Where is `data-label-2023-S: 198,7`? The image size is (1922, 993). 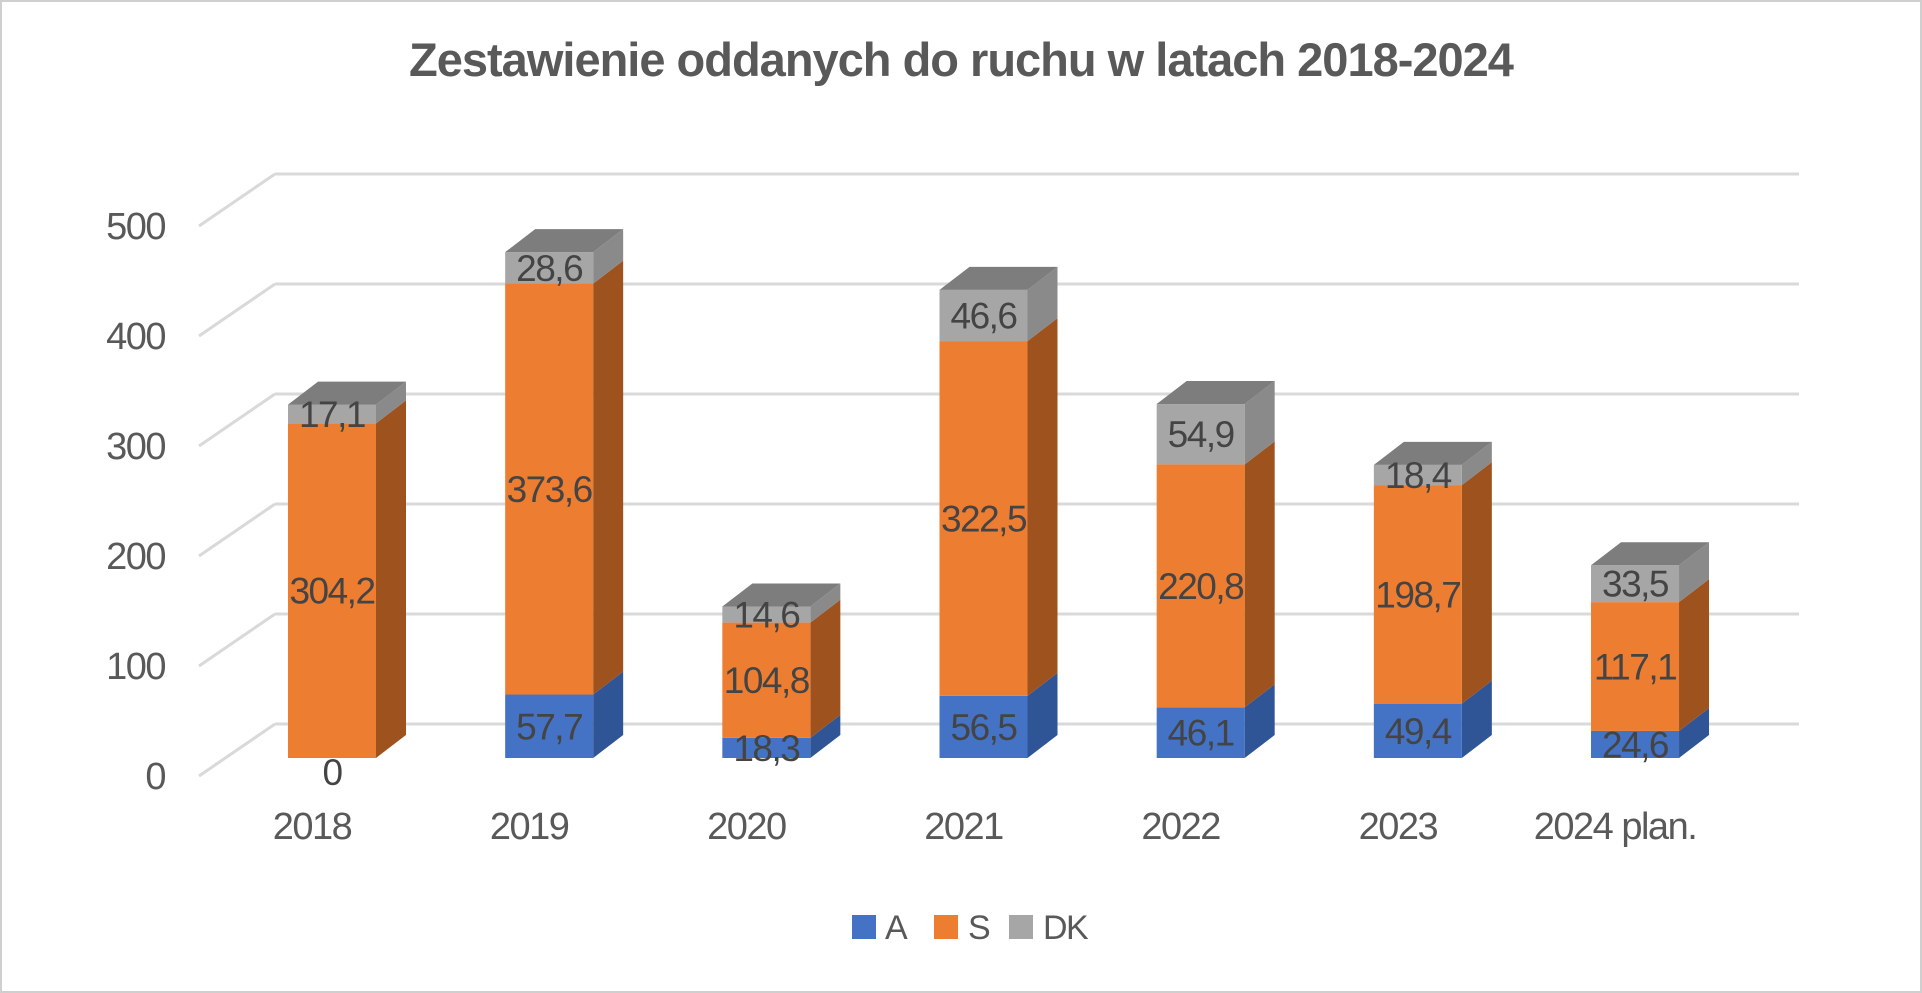 data-label-2023-S: 198,7 is located at coordinates (1417, 594).